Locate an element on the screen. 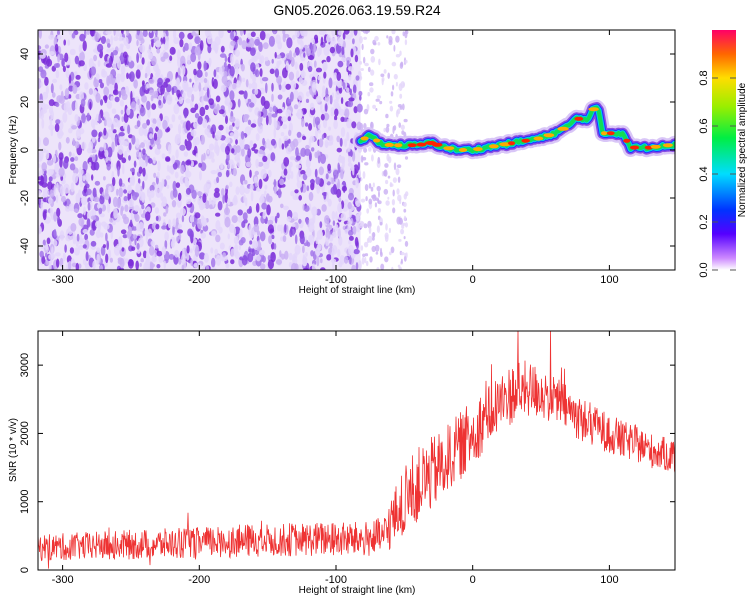 Image resolution: width=750 pixels, height=600 pixels. y-tick-label: 3000 is located at coordinates (25, 365).